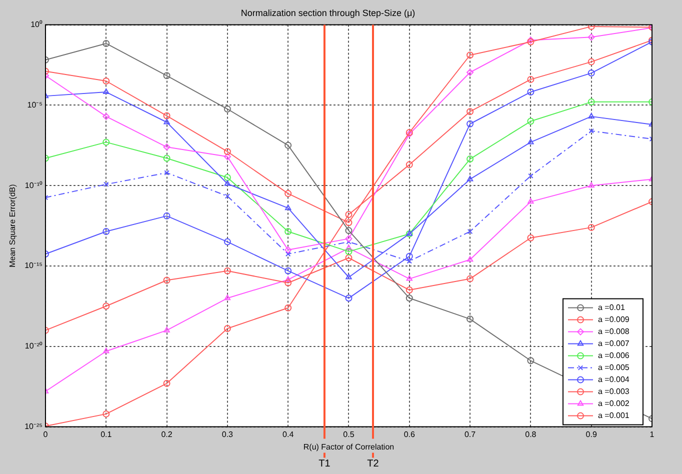 The width and height of the screenshot is (682, 474). Describe the element at coordinates (13, 226) in the screenshot. I see `y-axis-title: Mean Square Error(dB)` at that location.